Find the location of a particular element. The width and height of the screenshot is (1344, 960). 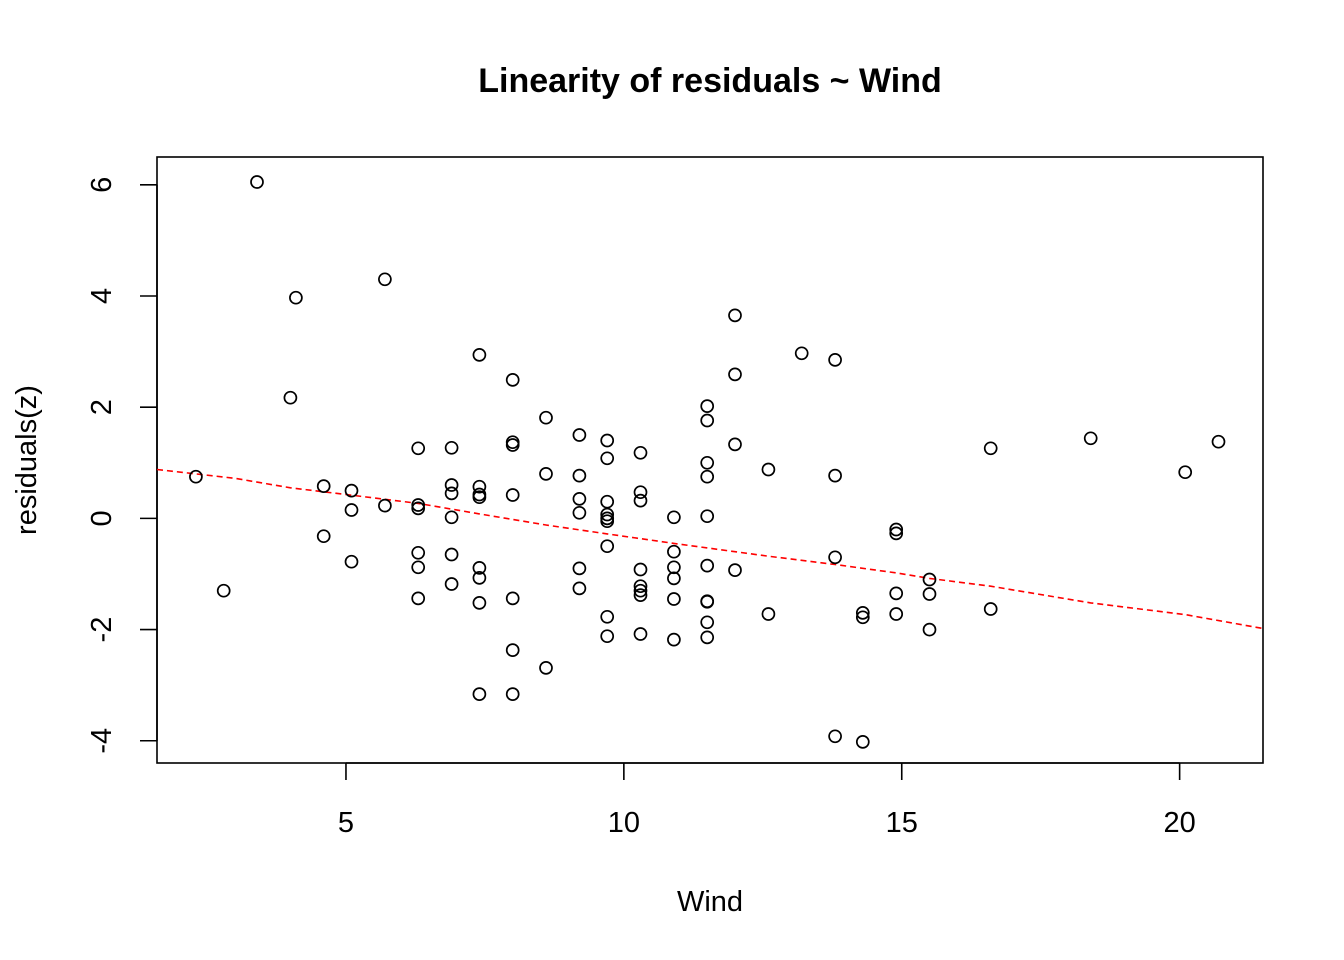

x-axis-label: Wind is located at coordinates (710, 902).